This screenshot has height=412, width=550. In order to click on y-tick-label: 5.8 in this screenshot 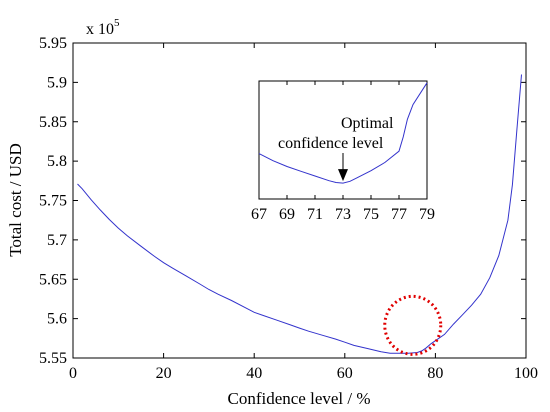, I will do `click(57, 161)`.